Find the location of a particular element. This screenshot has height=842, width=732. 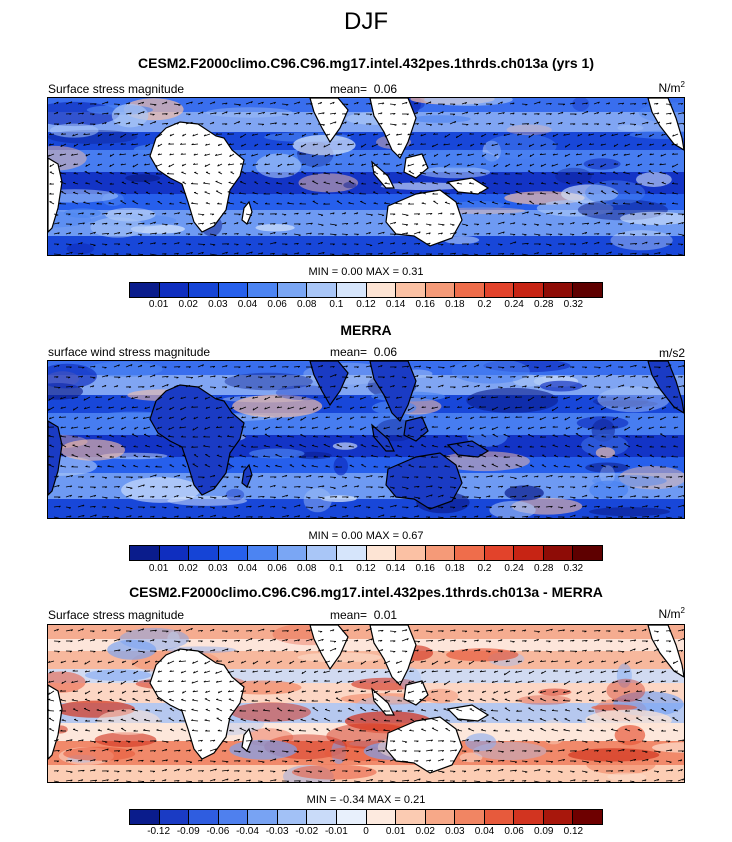

panel-1-colorbar is located at coordinates (366, 290).